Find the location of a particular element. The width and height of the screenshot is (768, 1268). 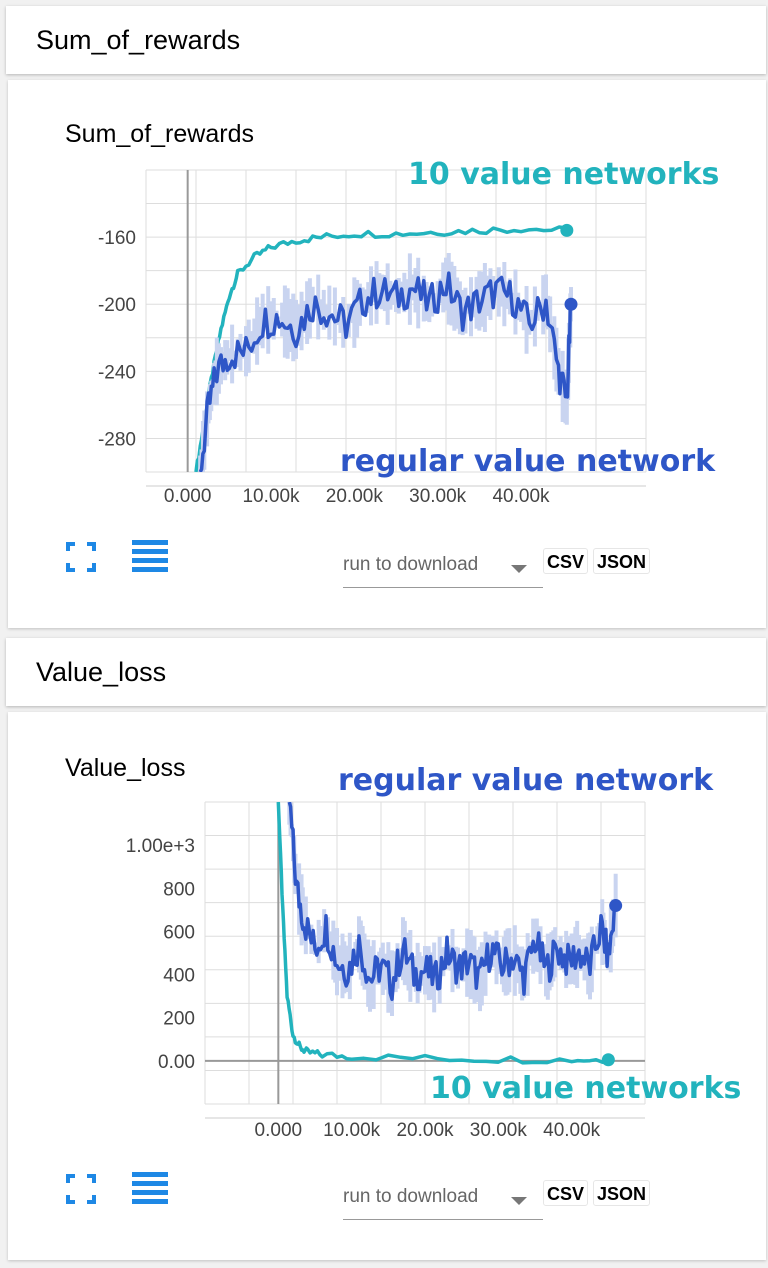

y-tick-label: -240 is located at coordinates (117, 372).